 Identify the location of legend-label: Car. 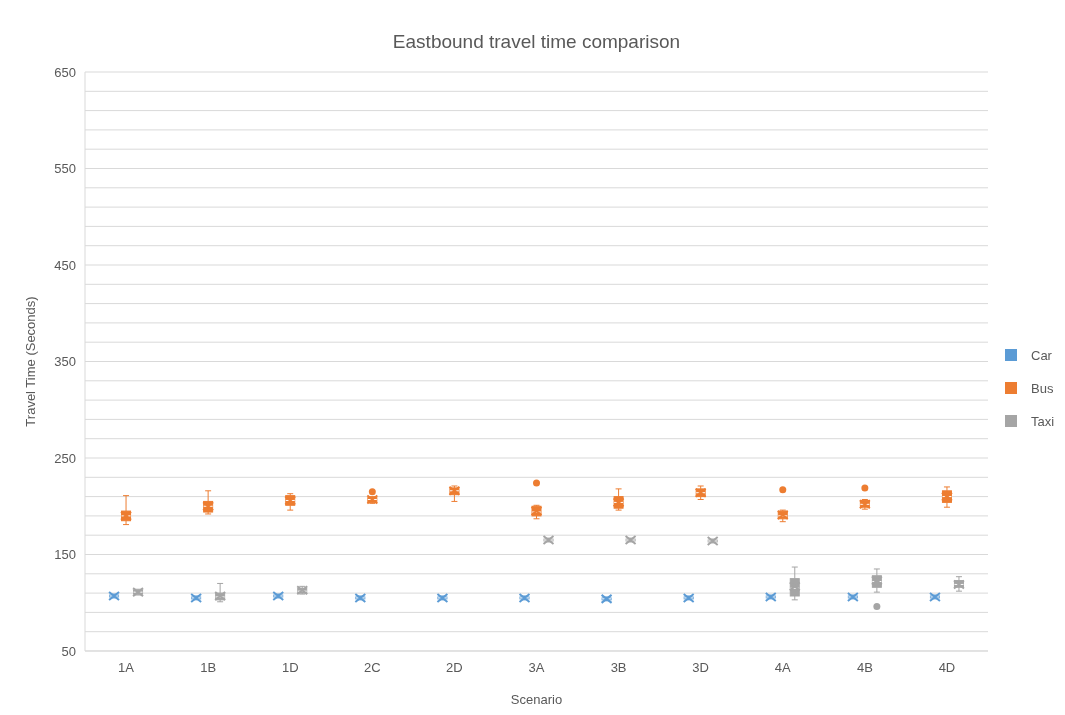
(1042, 355).